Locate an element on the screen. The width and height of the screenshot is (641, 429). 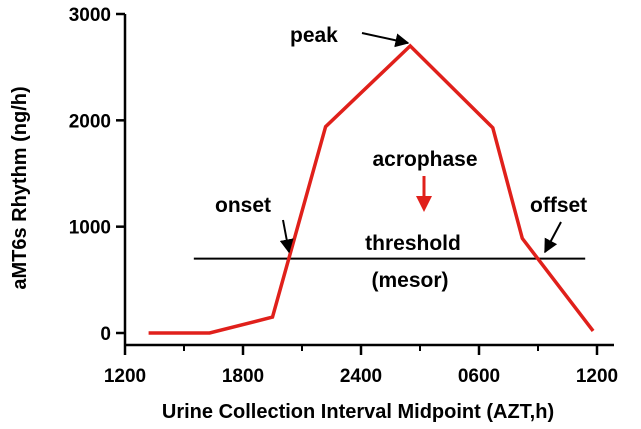
y-ticks: 0 1000 2000 3000 is located at coordinates (97, 175).